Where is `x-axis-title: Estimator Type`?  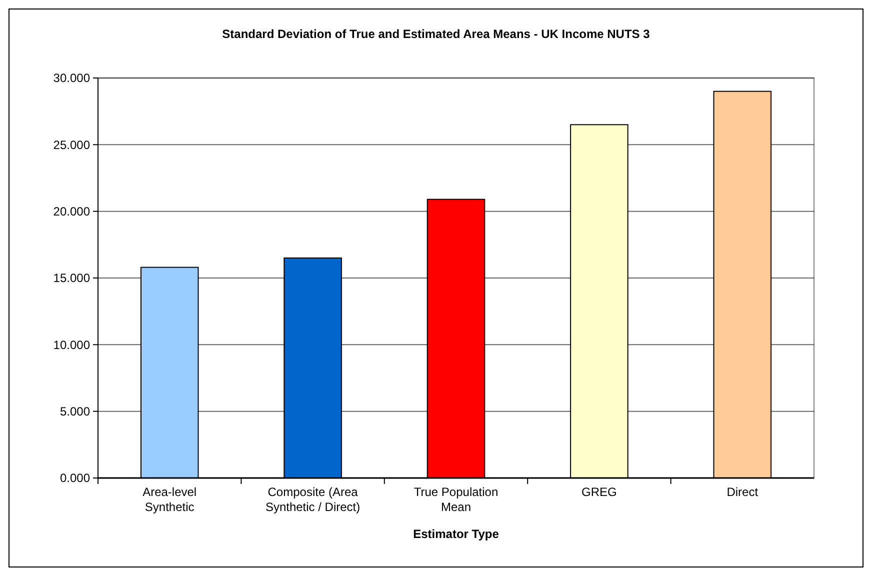
x-axis-title: Estimator Type is located at coordinates (456, 534).